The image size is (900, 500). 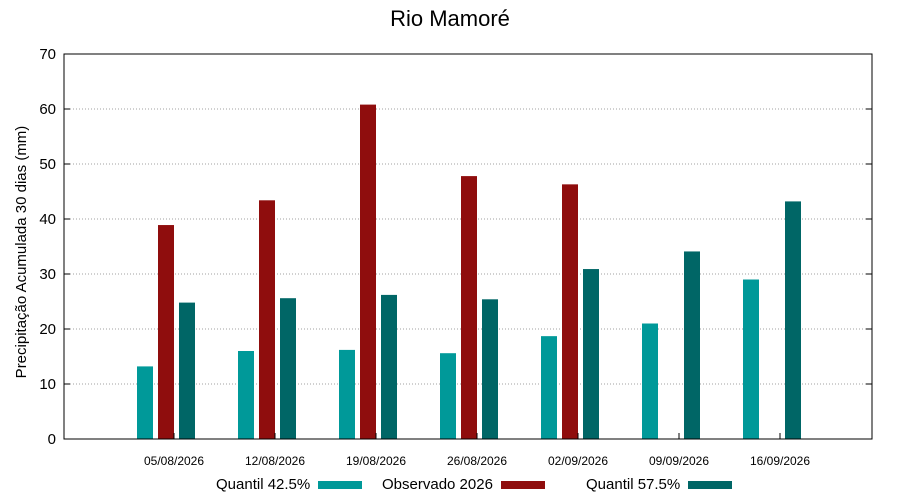 I want to click on legend-item: Observado 2026, so click(x=463, y=484).